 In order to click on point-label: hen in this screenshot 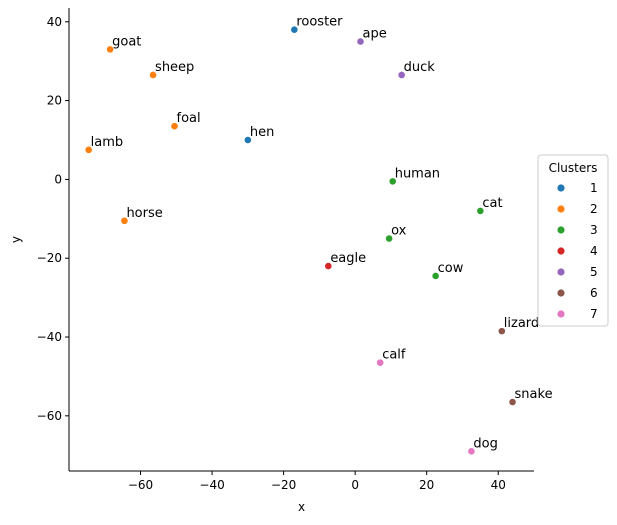, I will do `click(262, 132)`.